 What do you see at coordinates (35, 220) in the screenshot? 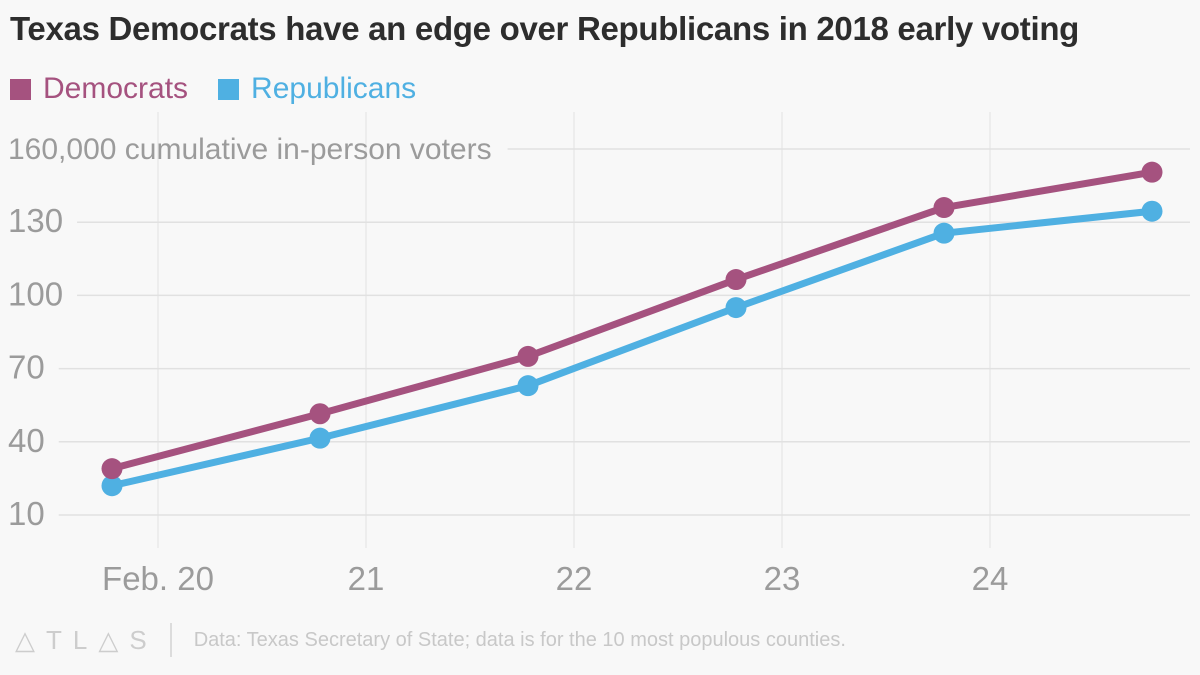
I see `y-tick-label: 130` at bounding box center [35, 220].